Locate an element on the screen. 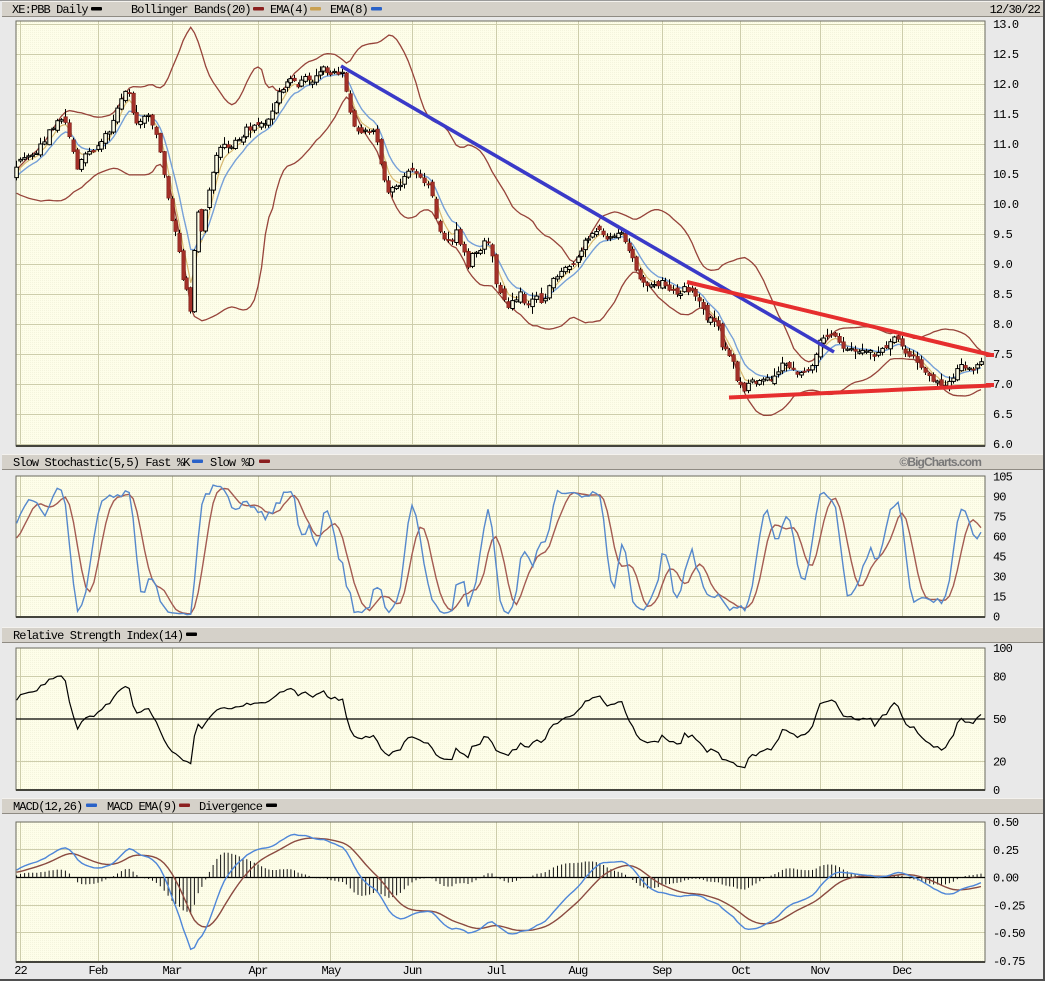 Image resolution: width=1045 pixels, height=981 pixels. svg-text: 50 is located at coordinates (999, 720).